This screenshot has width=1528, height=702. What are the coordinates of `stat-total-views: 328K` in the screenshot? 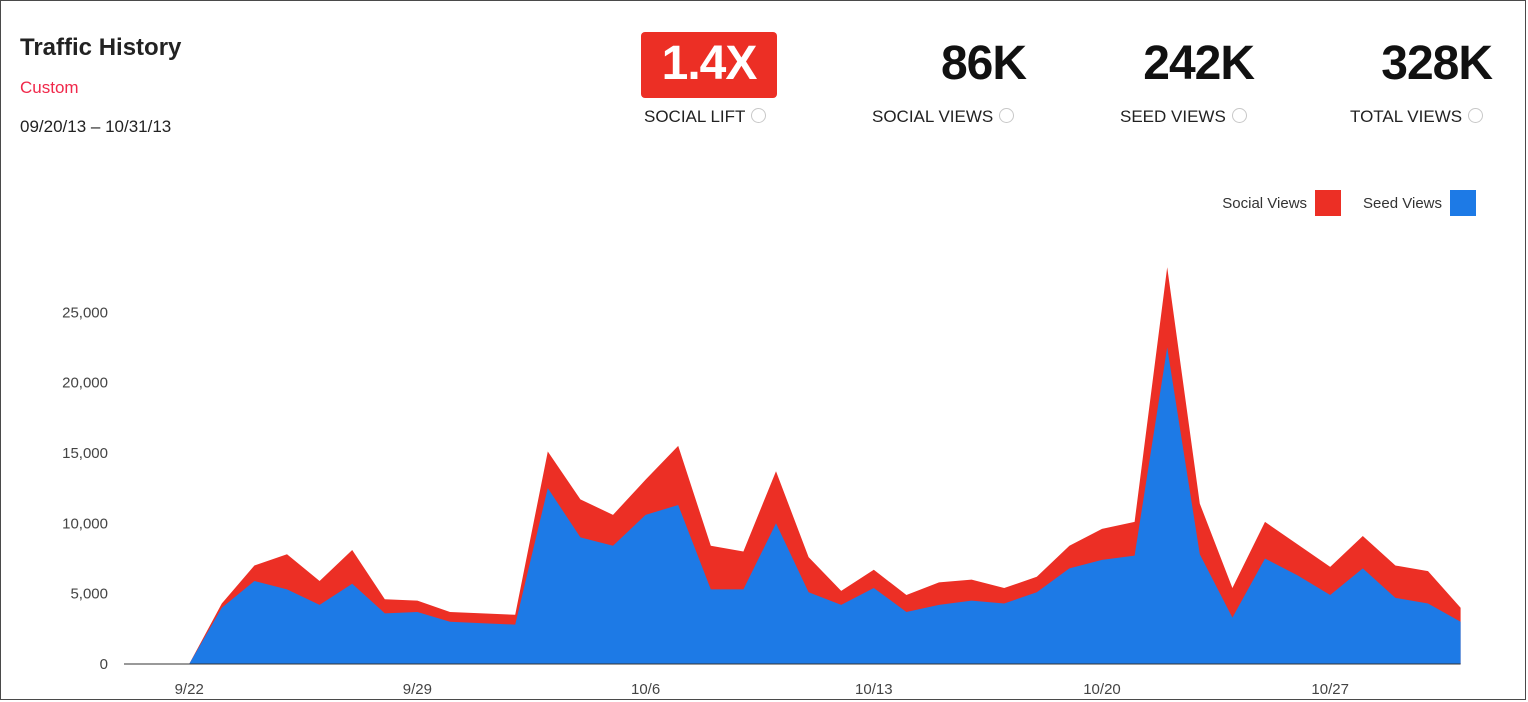 It's located at (1437, 63).